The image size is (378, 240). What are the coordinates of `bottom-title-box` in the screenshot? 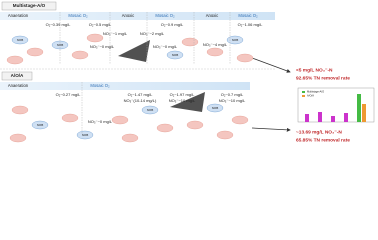 It's located at (17, 76).